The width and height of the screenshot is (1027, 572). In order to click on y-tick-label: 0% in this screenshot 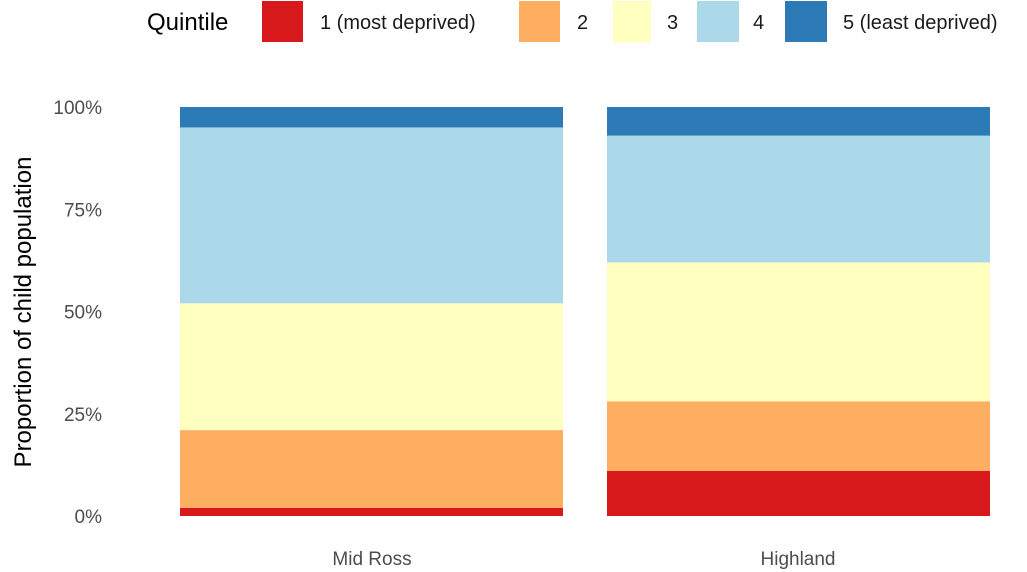, I will do `click(89, 517)`.